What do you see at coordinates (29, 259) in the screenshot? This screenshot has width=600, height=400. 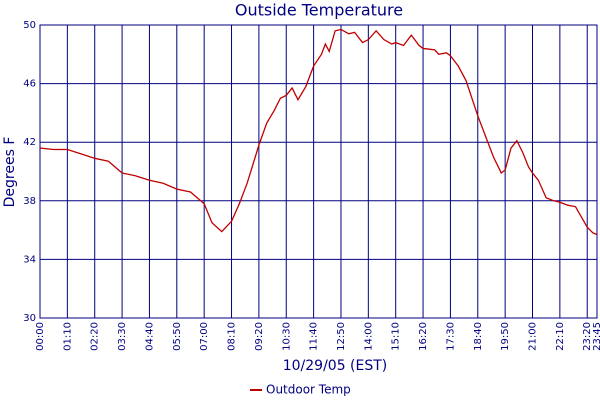 I see `y-tick-label: 34` at bounding box center [29, 259].